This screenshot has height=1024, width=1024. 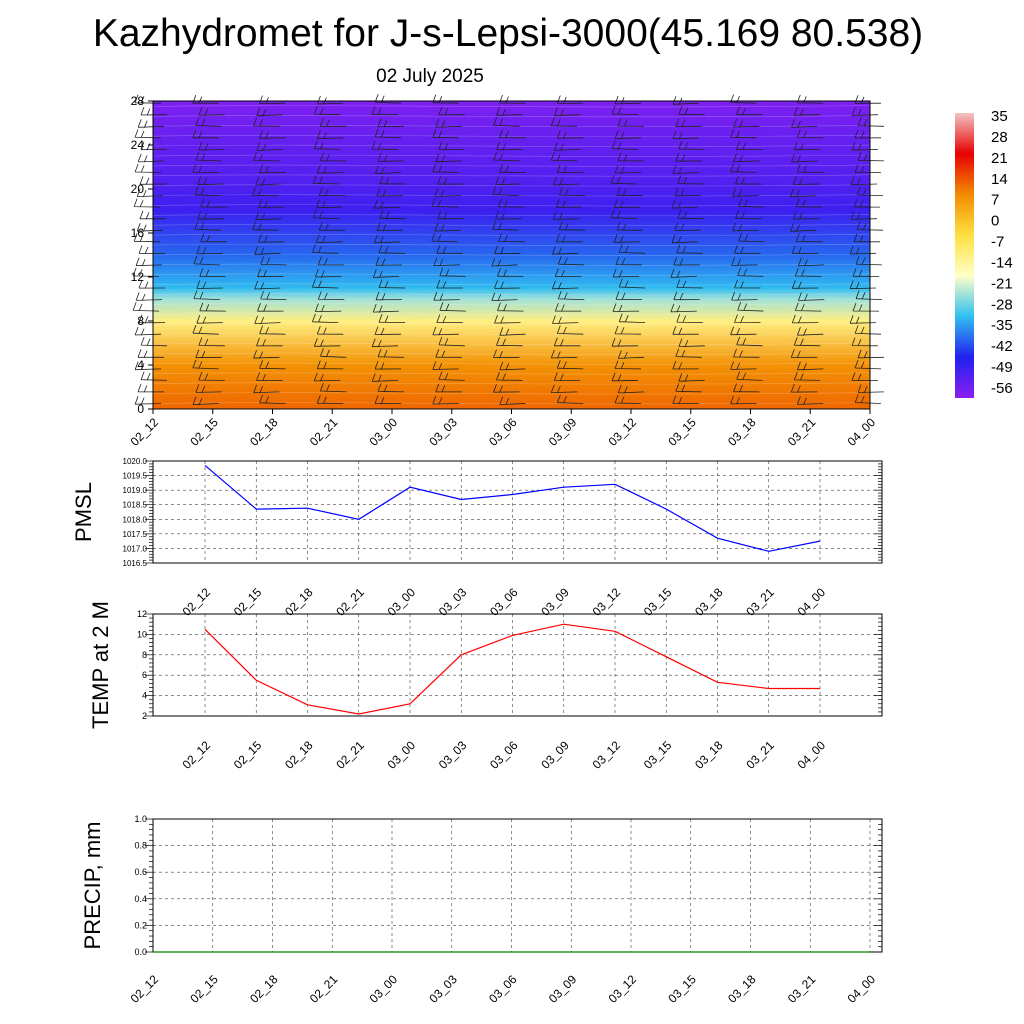 I want to click on y-tick-label: 1017.5, so click(x=135, y=534).